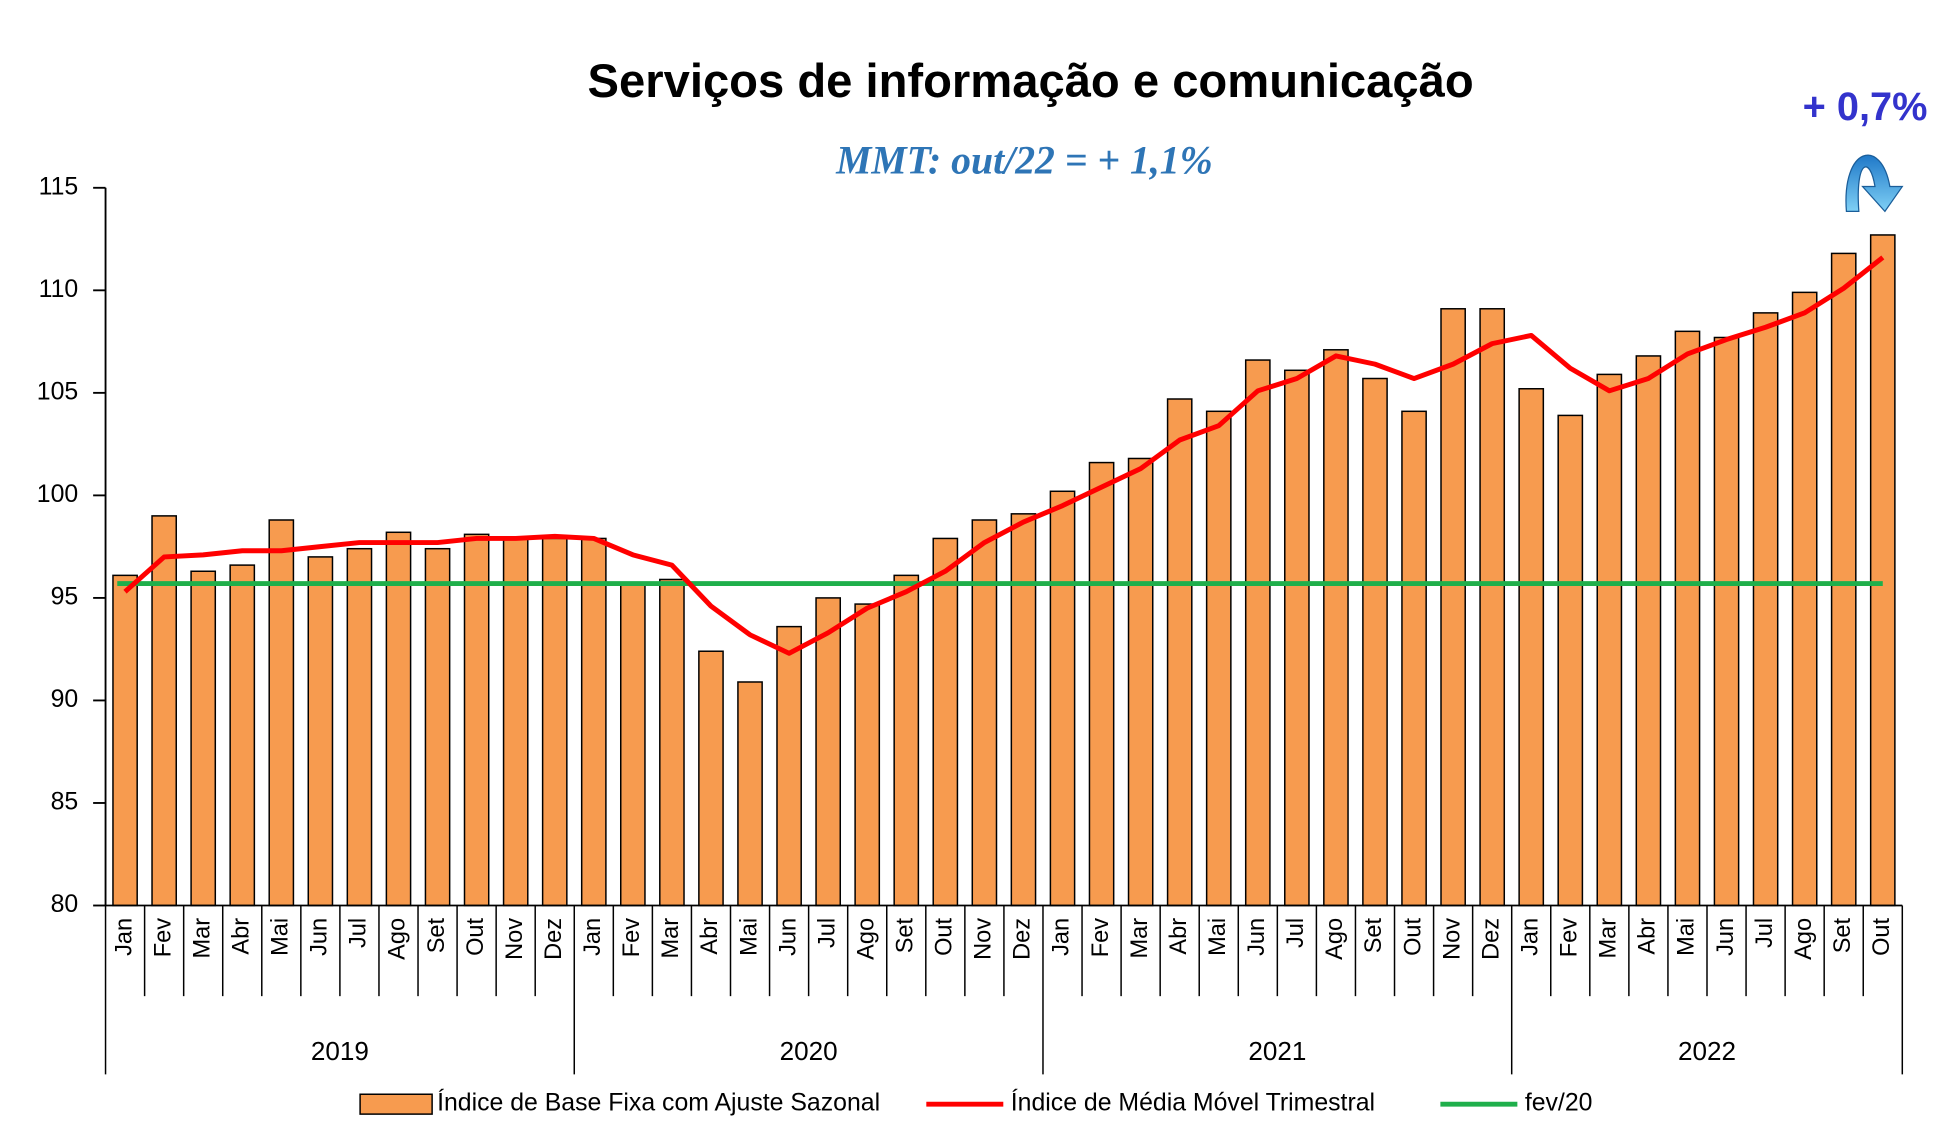  Describe the element at coordinates (59, 186) in the screenshot. I see `y-tick-label: 115` at that location.